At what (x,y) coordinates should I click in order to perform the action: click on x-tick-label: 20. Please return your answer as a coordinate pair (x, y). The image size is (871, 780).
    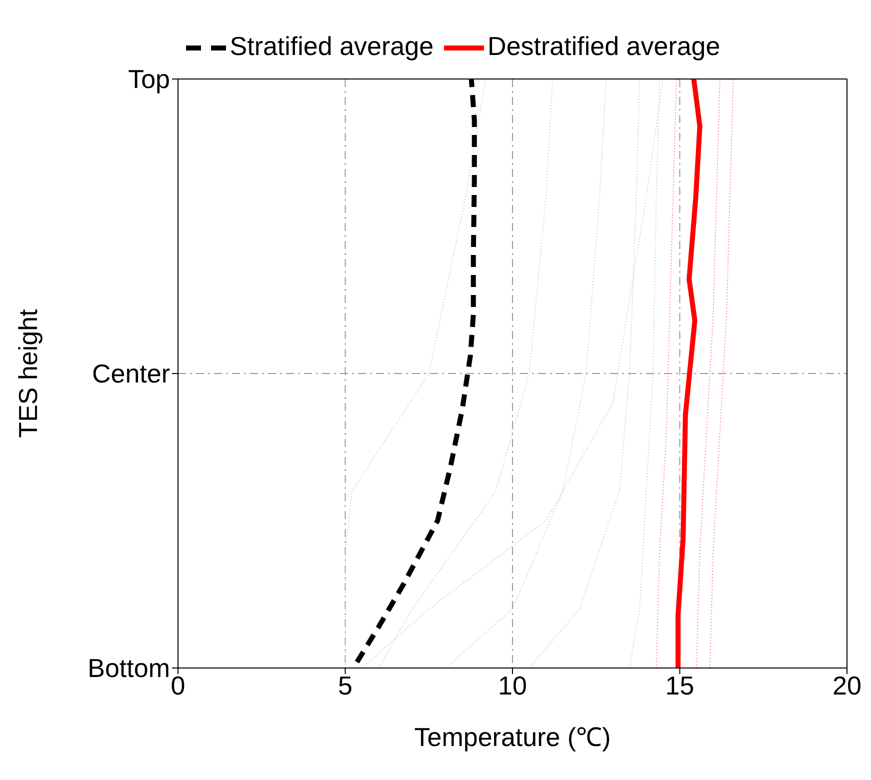
    Looking at the image, I should click on (847, 685).